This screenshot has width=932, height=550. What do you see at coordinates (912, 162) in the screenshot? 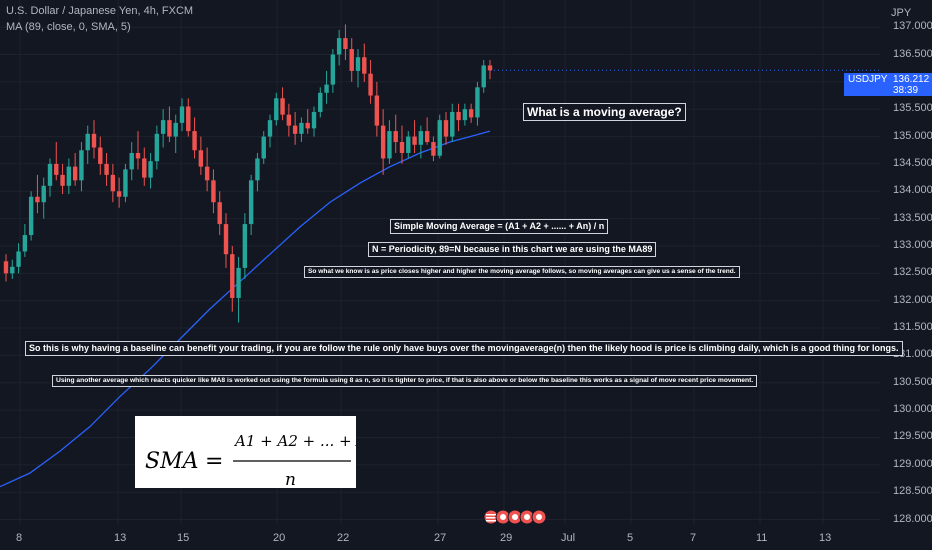
I see `y-tick-label: 134.500` at bounding box center [912, 162].